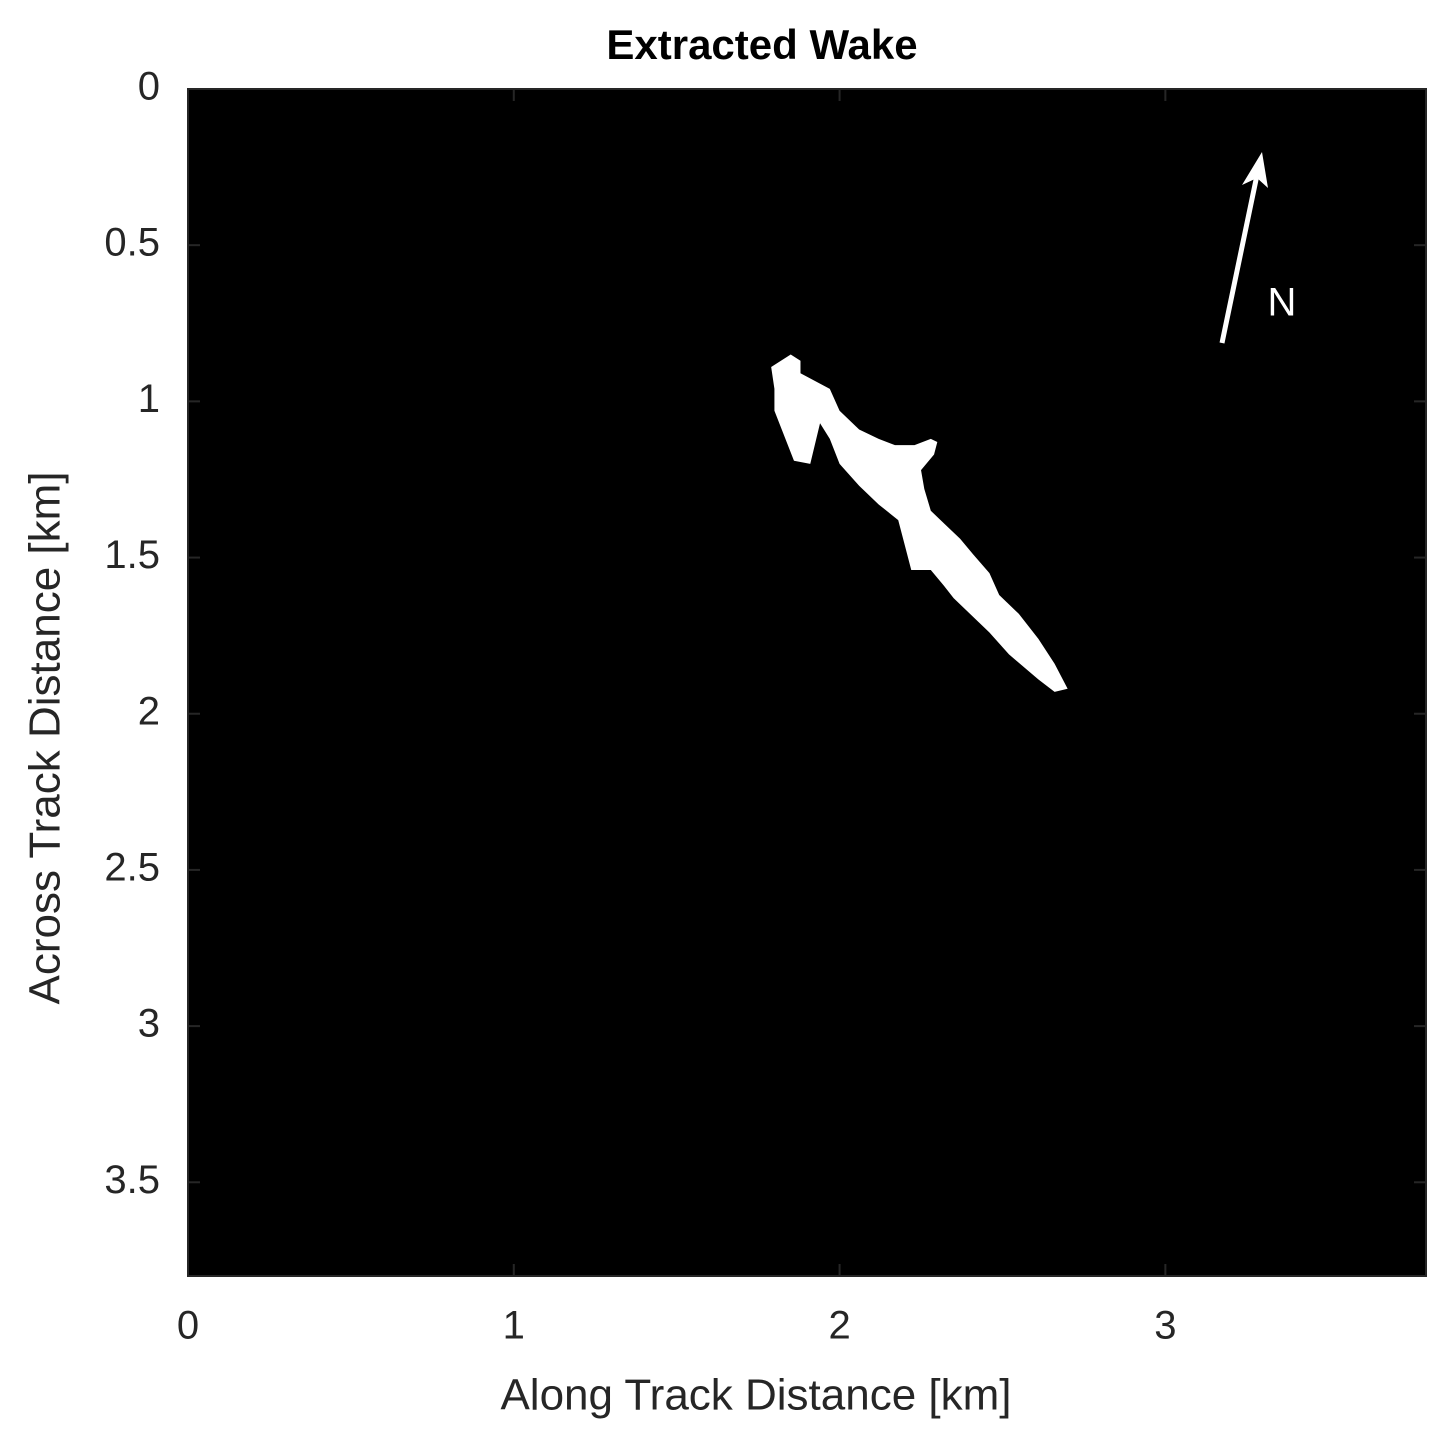 The image size is (1452, 1443). Describe the element at coordinates (149, 87) in the screenshot. I see `y-tick-label: 0` at that location.